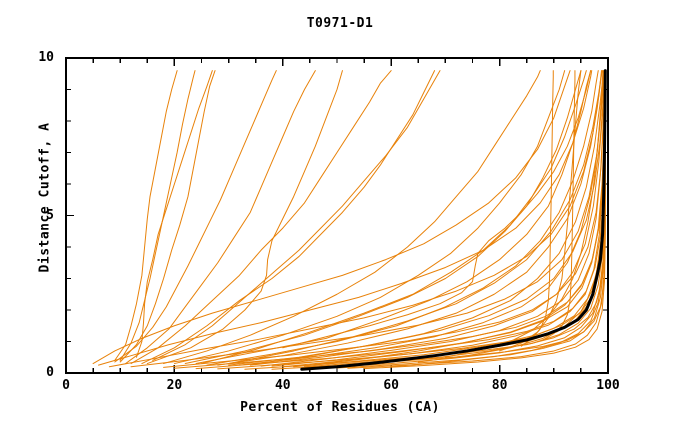 The height and width of the screenshot is (440, 680). I want to click on x-tick-label: 80, so click(499, 385).